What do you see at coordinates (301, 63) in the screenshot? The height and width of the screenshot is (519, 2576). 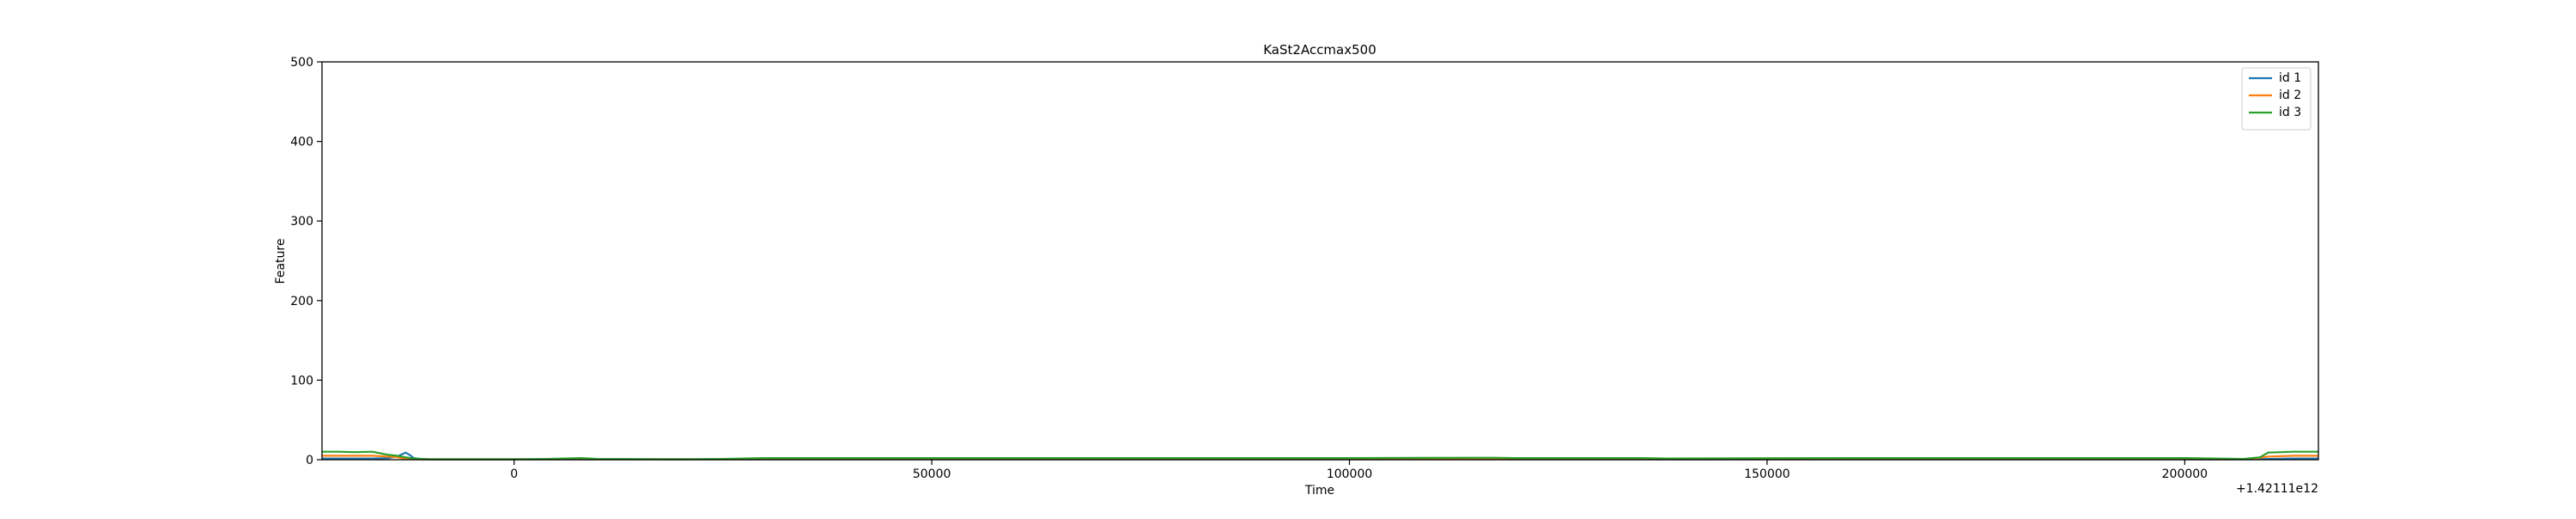 I see `y-tick-label: 500` at bounding box center [301, 63].